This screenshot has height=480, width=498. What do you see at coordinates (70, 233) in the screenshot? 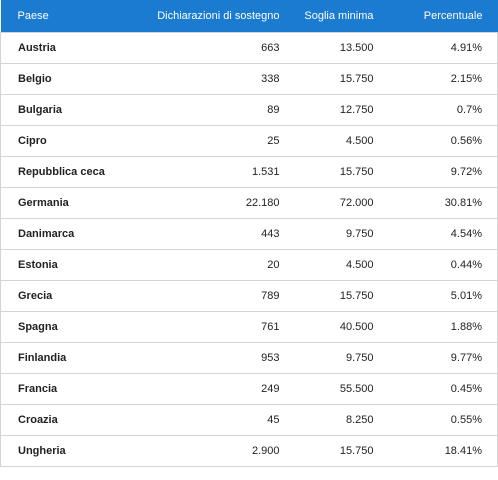
I see `country-cell: Danimarca` at bounding box center [70, 233].